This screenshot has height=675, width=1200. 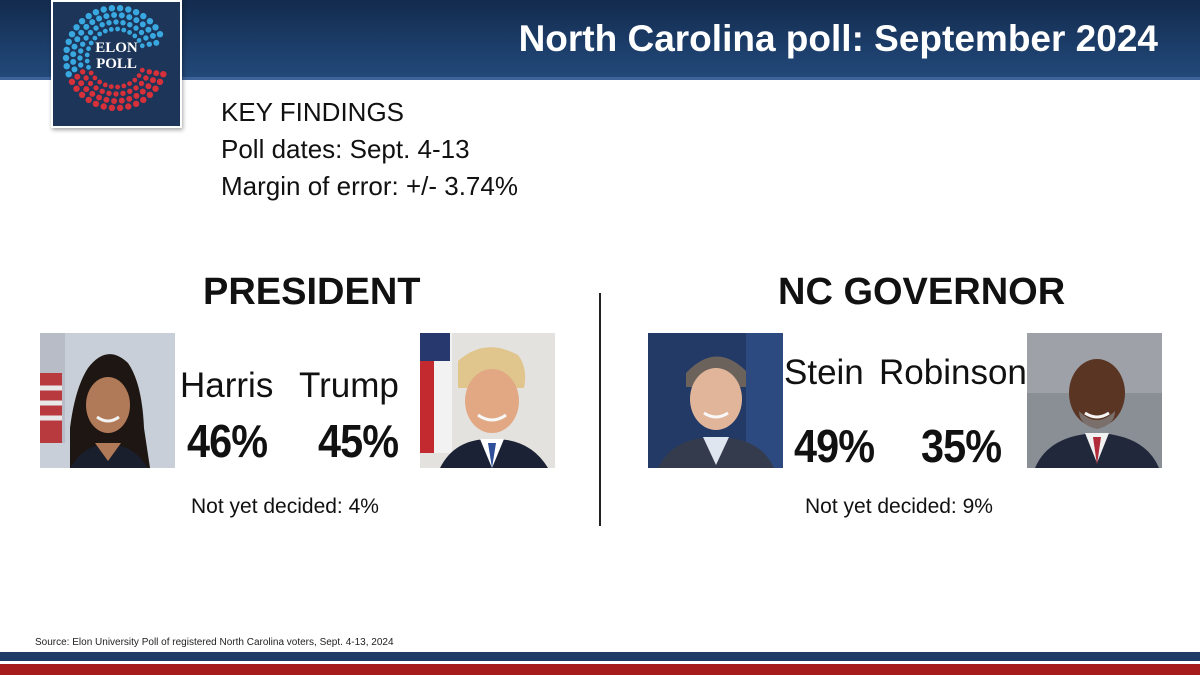 What do you see at coordinates (107, 400) in the screenshot?
I see `harris-photo` at bounding box center [107, 400].